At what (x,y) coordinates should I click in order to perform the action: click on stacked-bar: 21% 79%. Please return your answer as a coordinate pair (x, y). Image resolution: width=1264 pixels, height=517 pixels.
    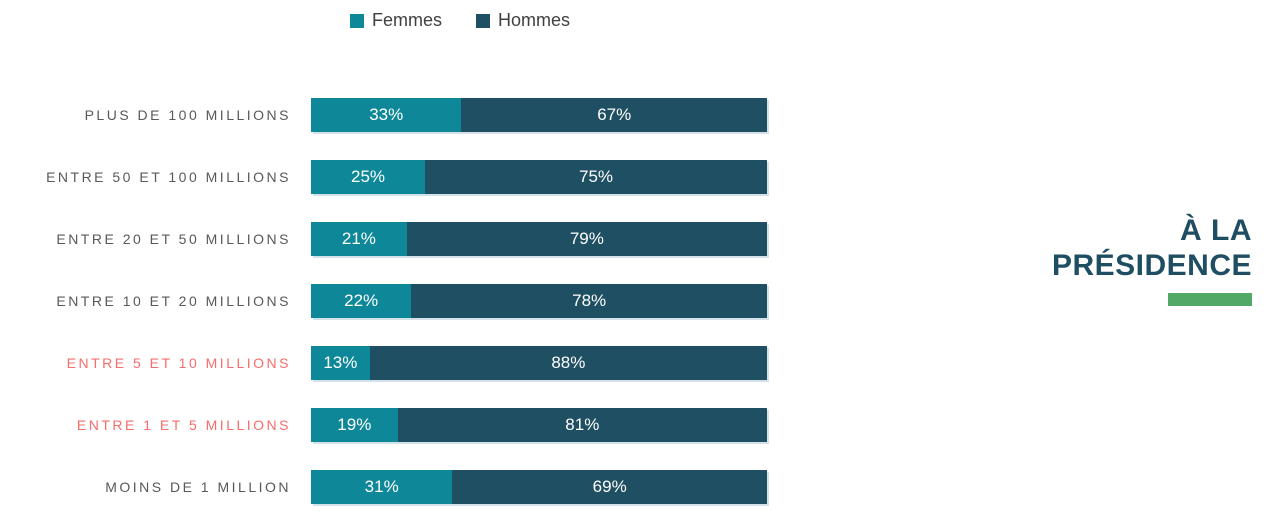
    Looking at the image, I should click on (539, 239).